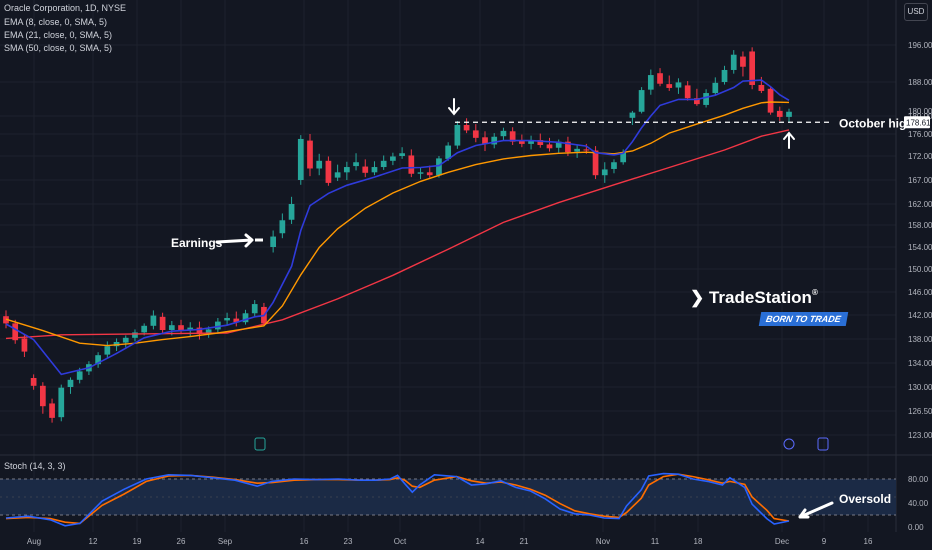  Describe the element at coordinates (56, 22) in the screenshot. I see `ema8-legend: EMA (8, close, 0, SMA, 5)` at that location.